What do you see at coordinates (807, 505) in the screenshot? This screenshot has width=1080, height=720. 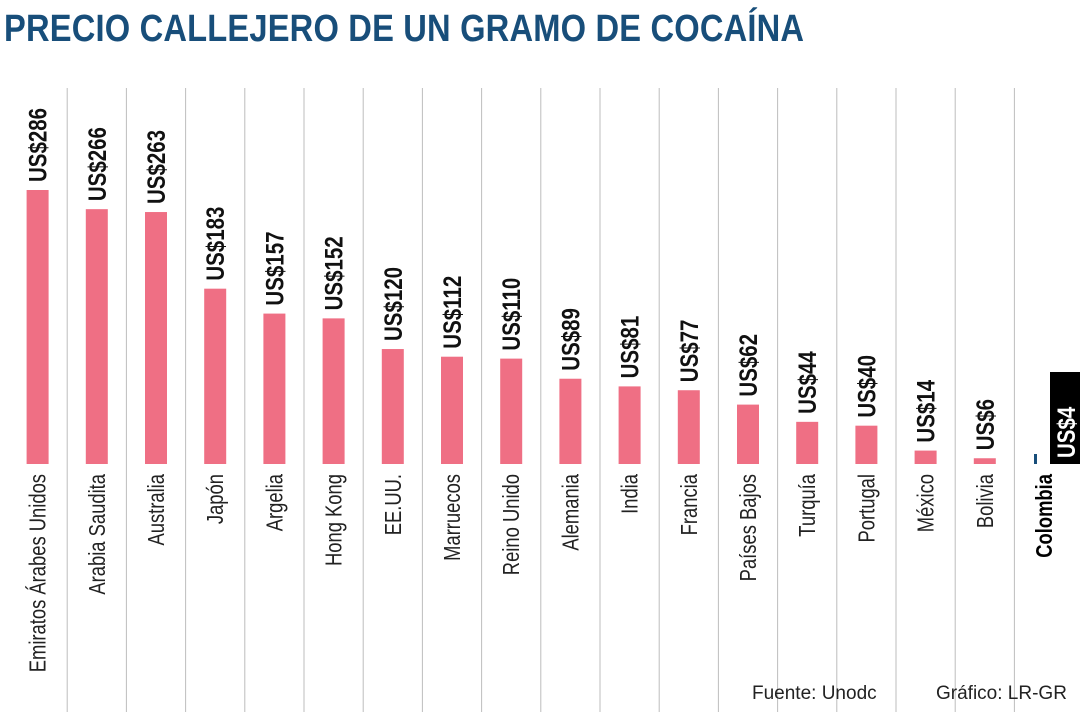 I see `category-label: Turquía` at bounding box center [807, 505].